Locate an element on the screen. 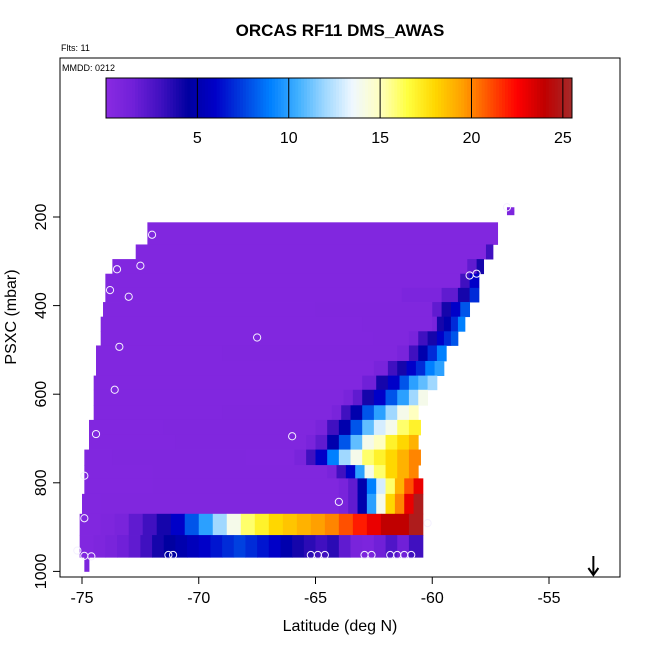 The width and height of the screenshot is (650, 650). colorbar-tick-label: 10 is located at coordinates (289, 138).